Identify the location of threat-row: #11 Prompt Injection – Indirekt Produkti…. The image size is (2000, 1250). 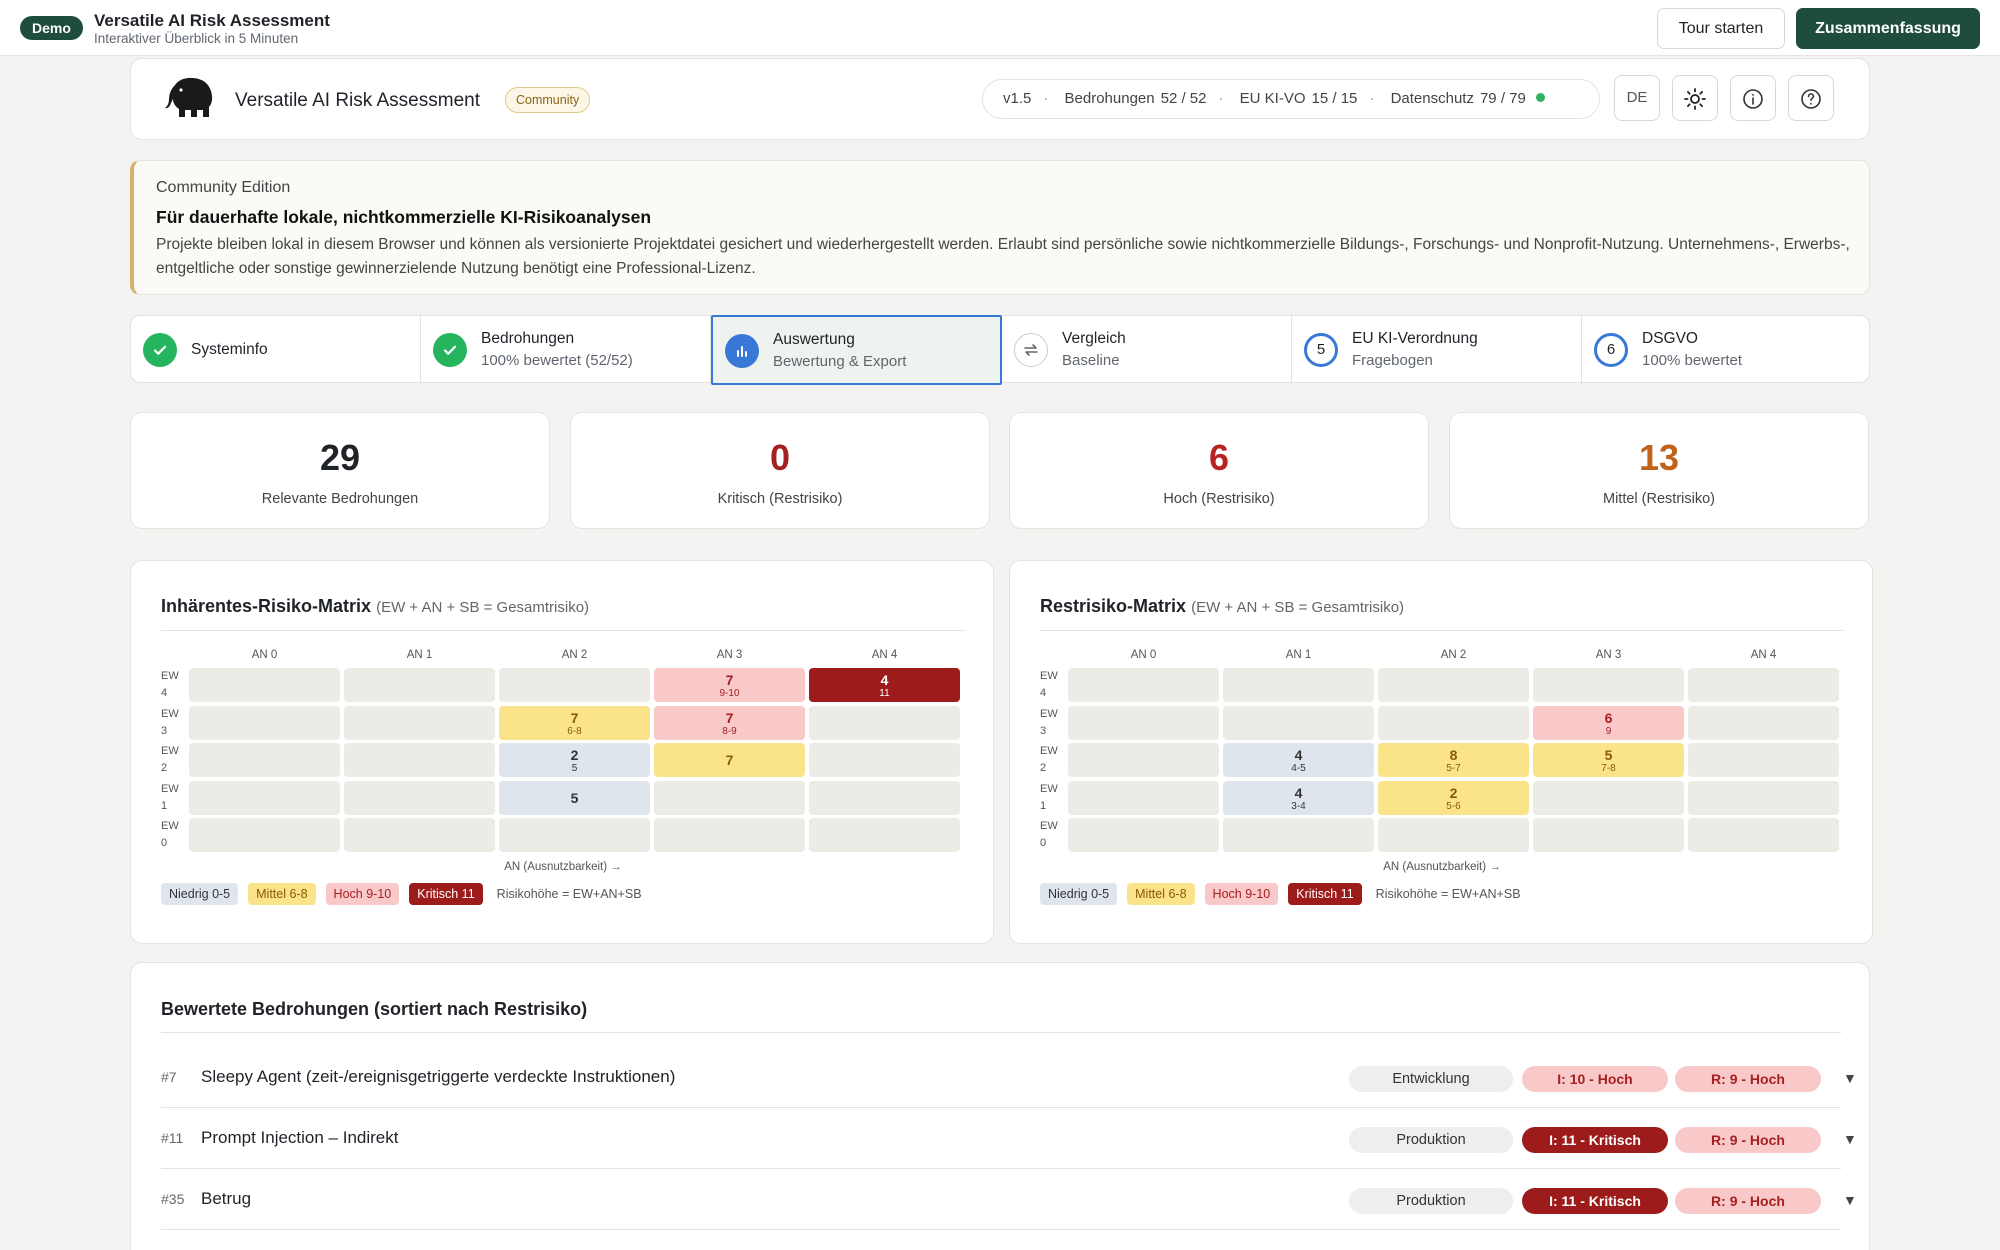
(1009, 1138).